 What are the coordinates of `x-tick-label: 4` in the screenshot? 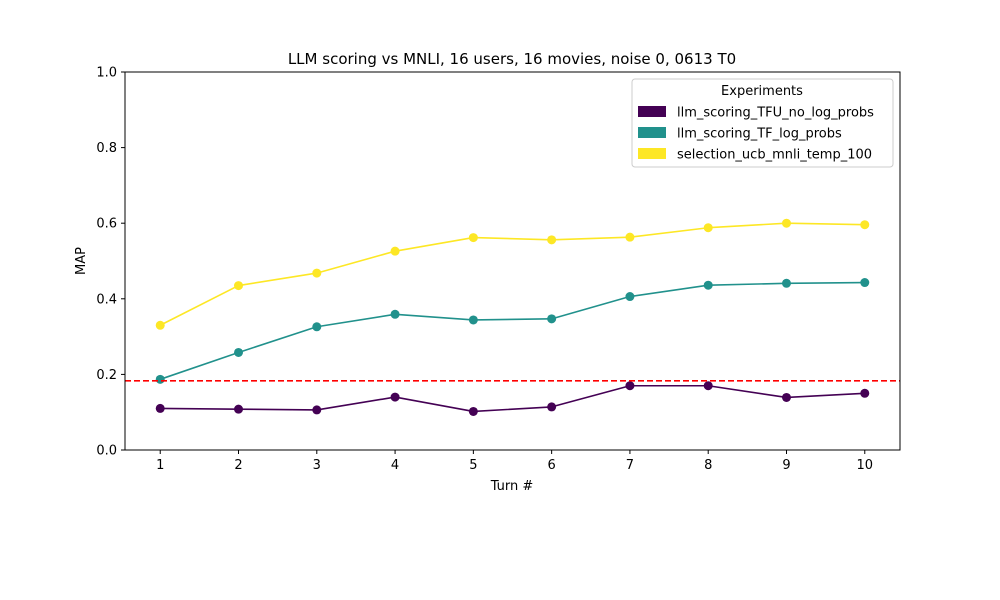 It's located at (395, 465).